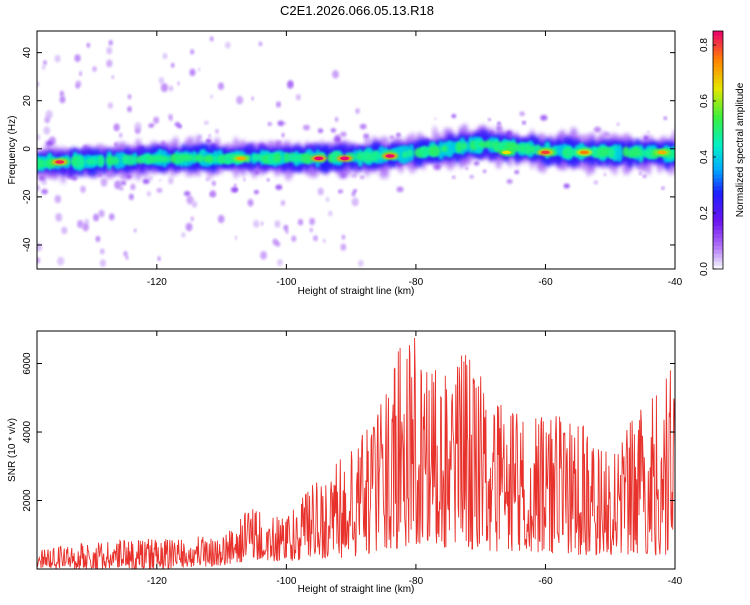 This screenshot has height=605, width=750. Describe the element at coordinates (704, 45) in the screenshot. I see `colorbar-tick-label: 0.8` at that location.